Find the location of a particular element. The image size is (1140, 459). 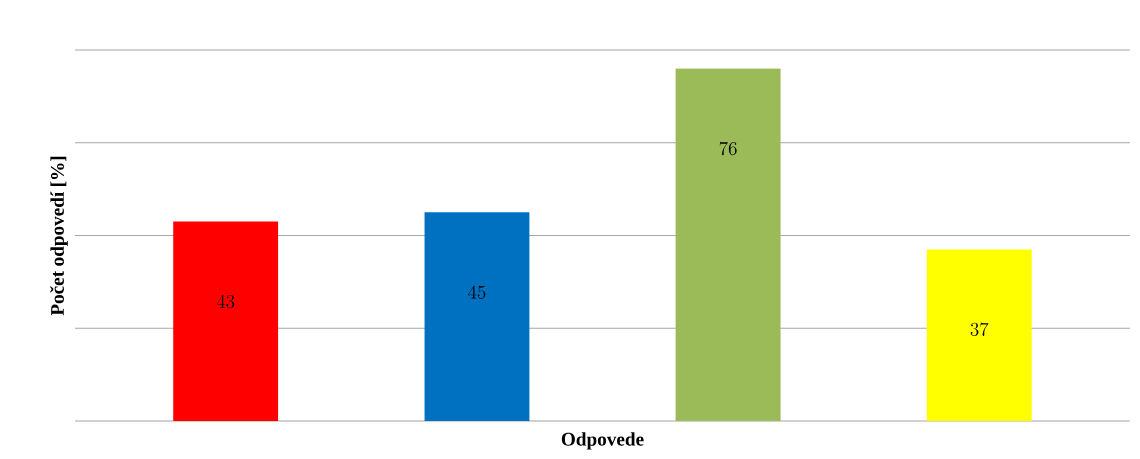

data-label: 45 is located at coordinates (477, 292).